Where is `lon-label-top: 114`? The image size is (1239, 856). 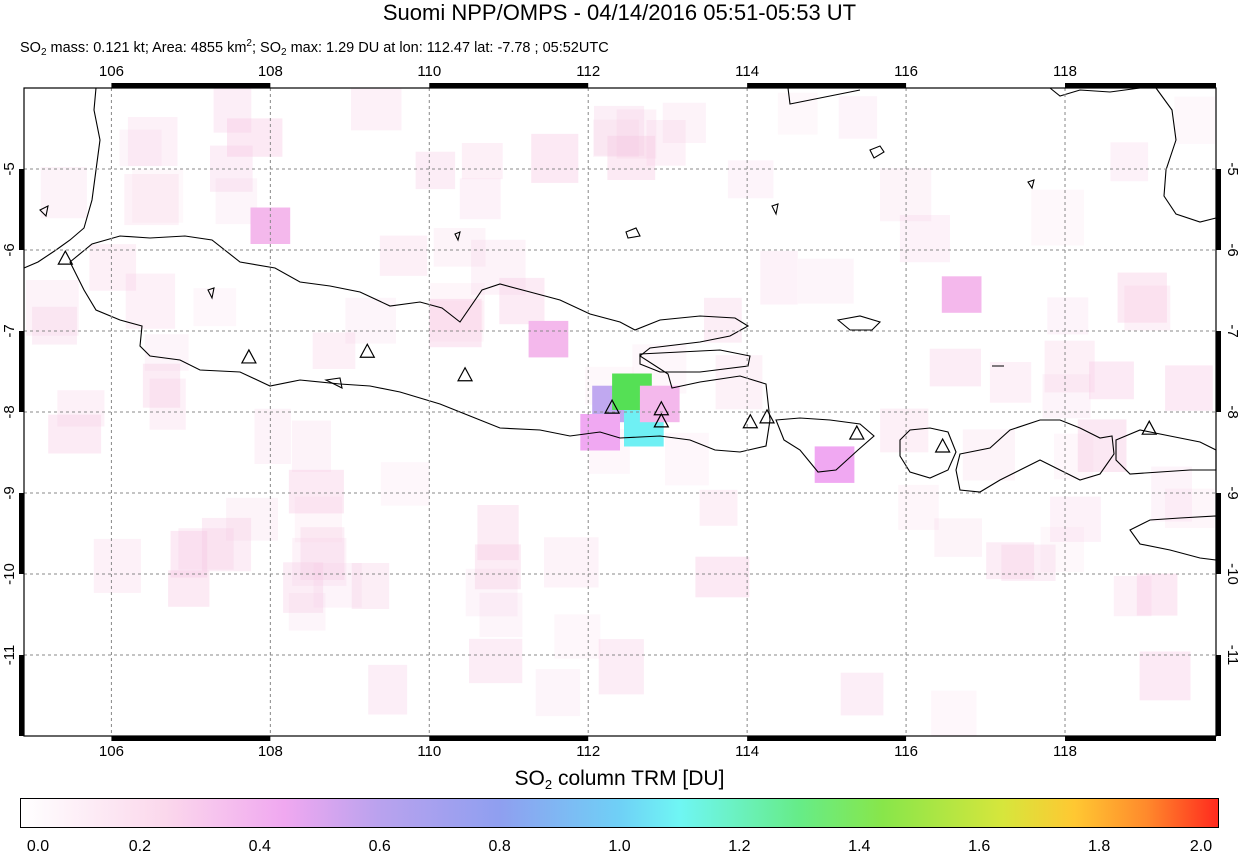
lon-label-top: 114 is located at coordinates (747, 71).